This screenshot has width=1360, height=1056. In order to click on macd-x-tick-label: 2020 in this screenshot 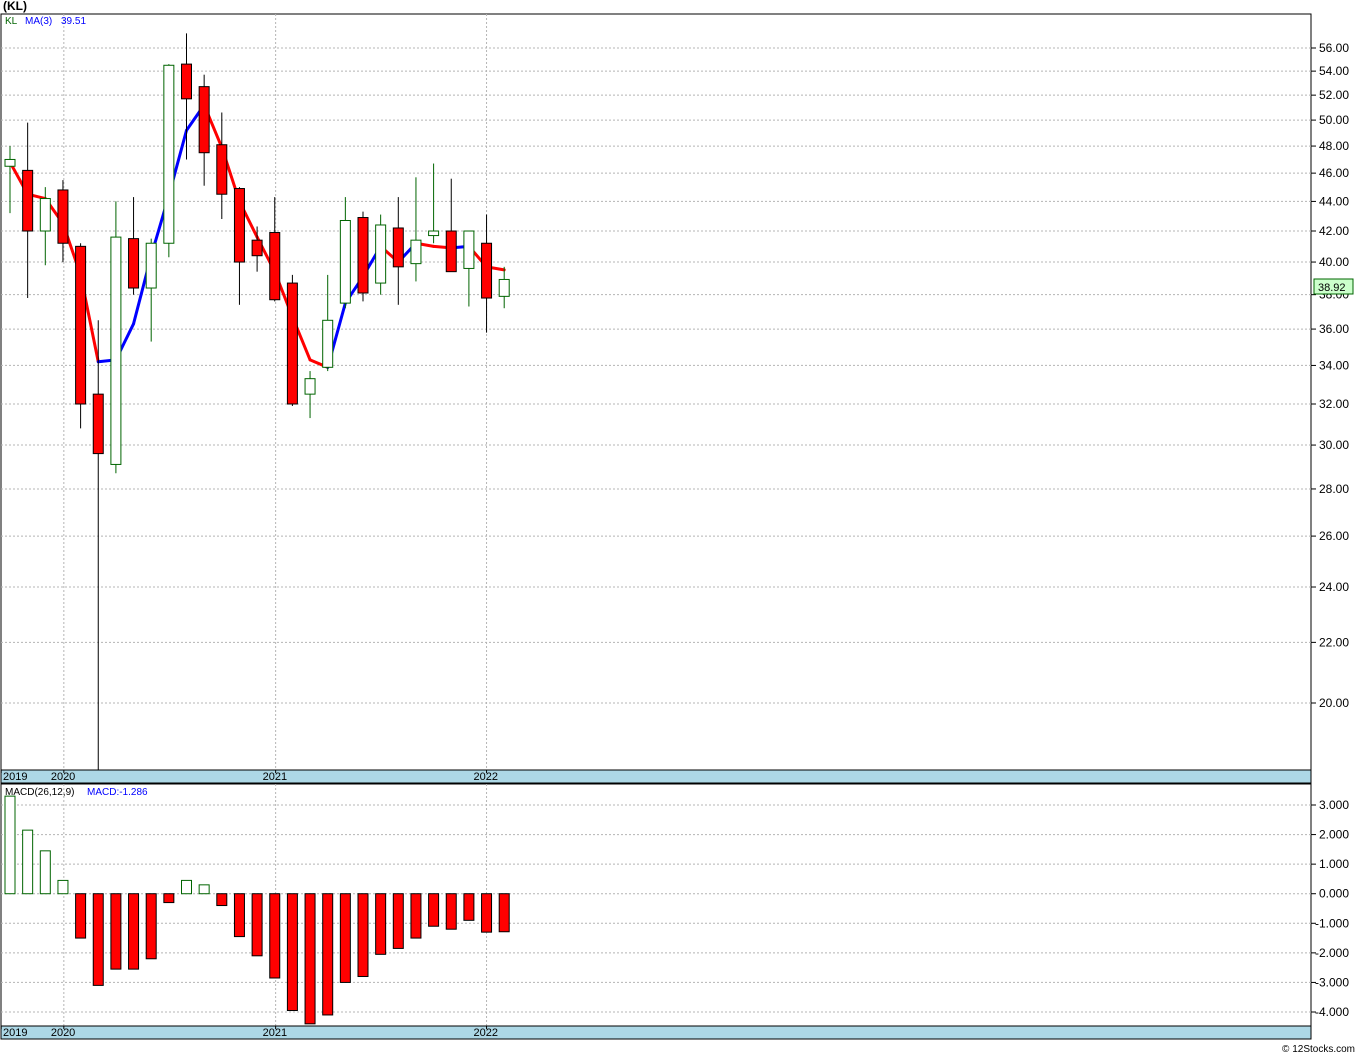, I will do `click(63, 1033)`.